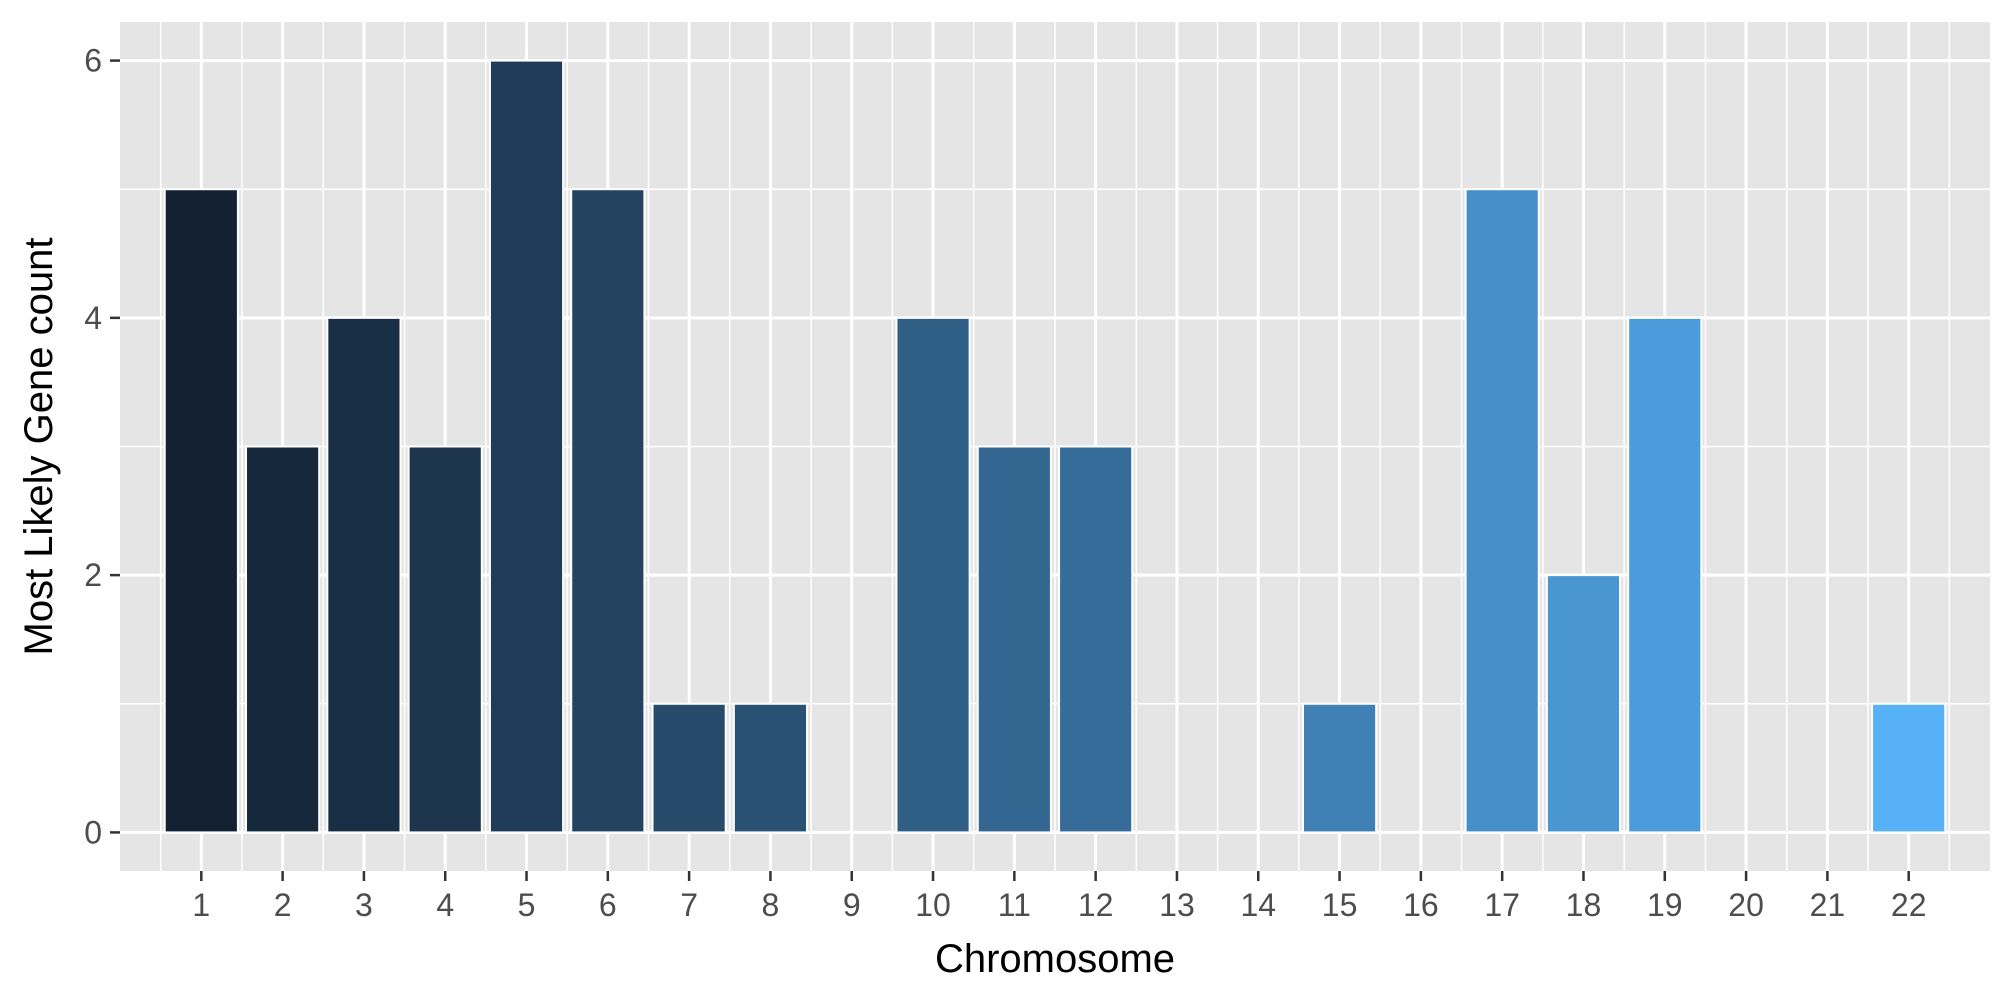 This screenshot has width=2000, height=1000. Describe the element at coordinates (1340, 905) in the screenshot. I see `x-tick-label: 15` at that location.